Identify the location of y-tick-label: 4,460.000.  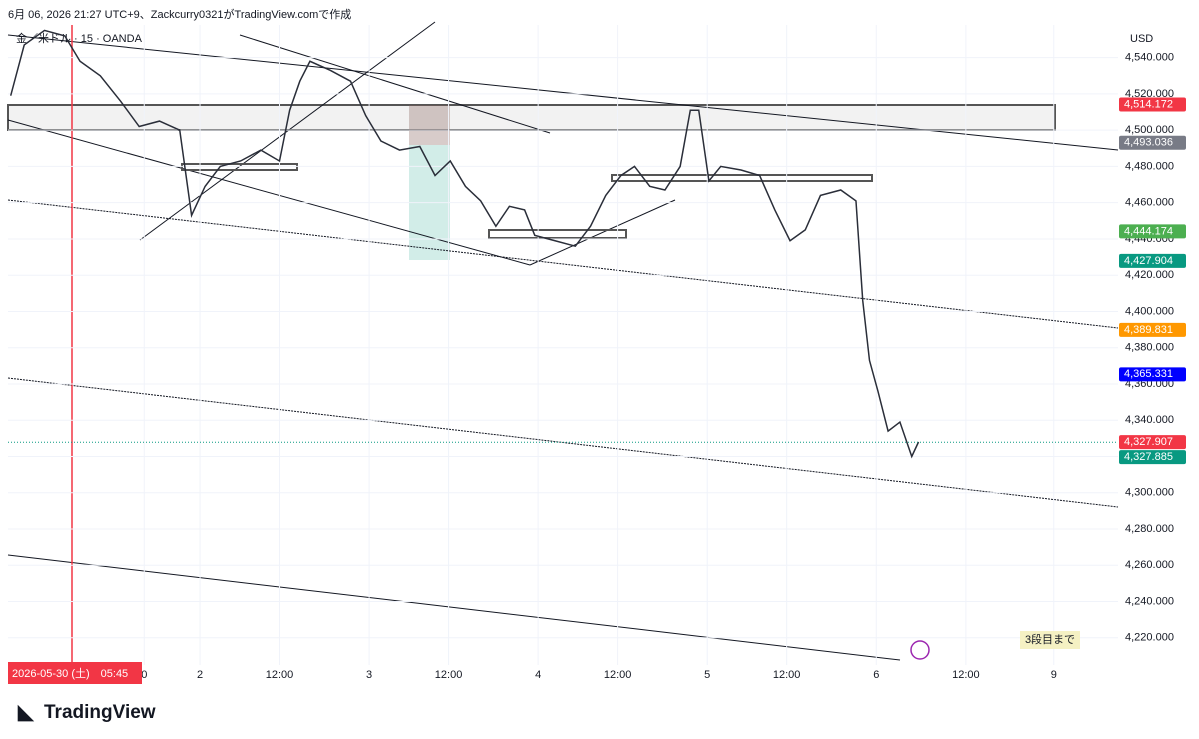
(1149, 203).